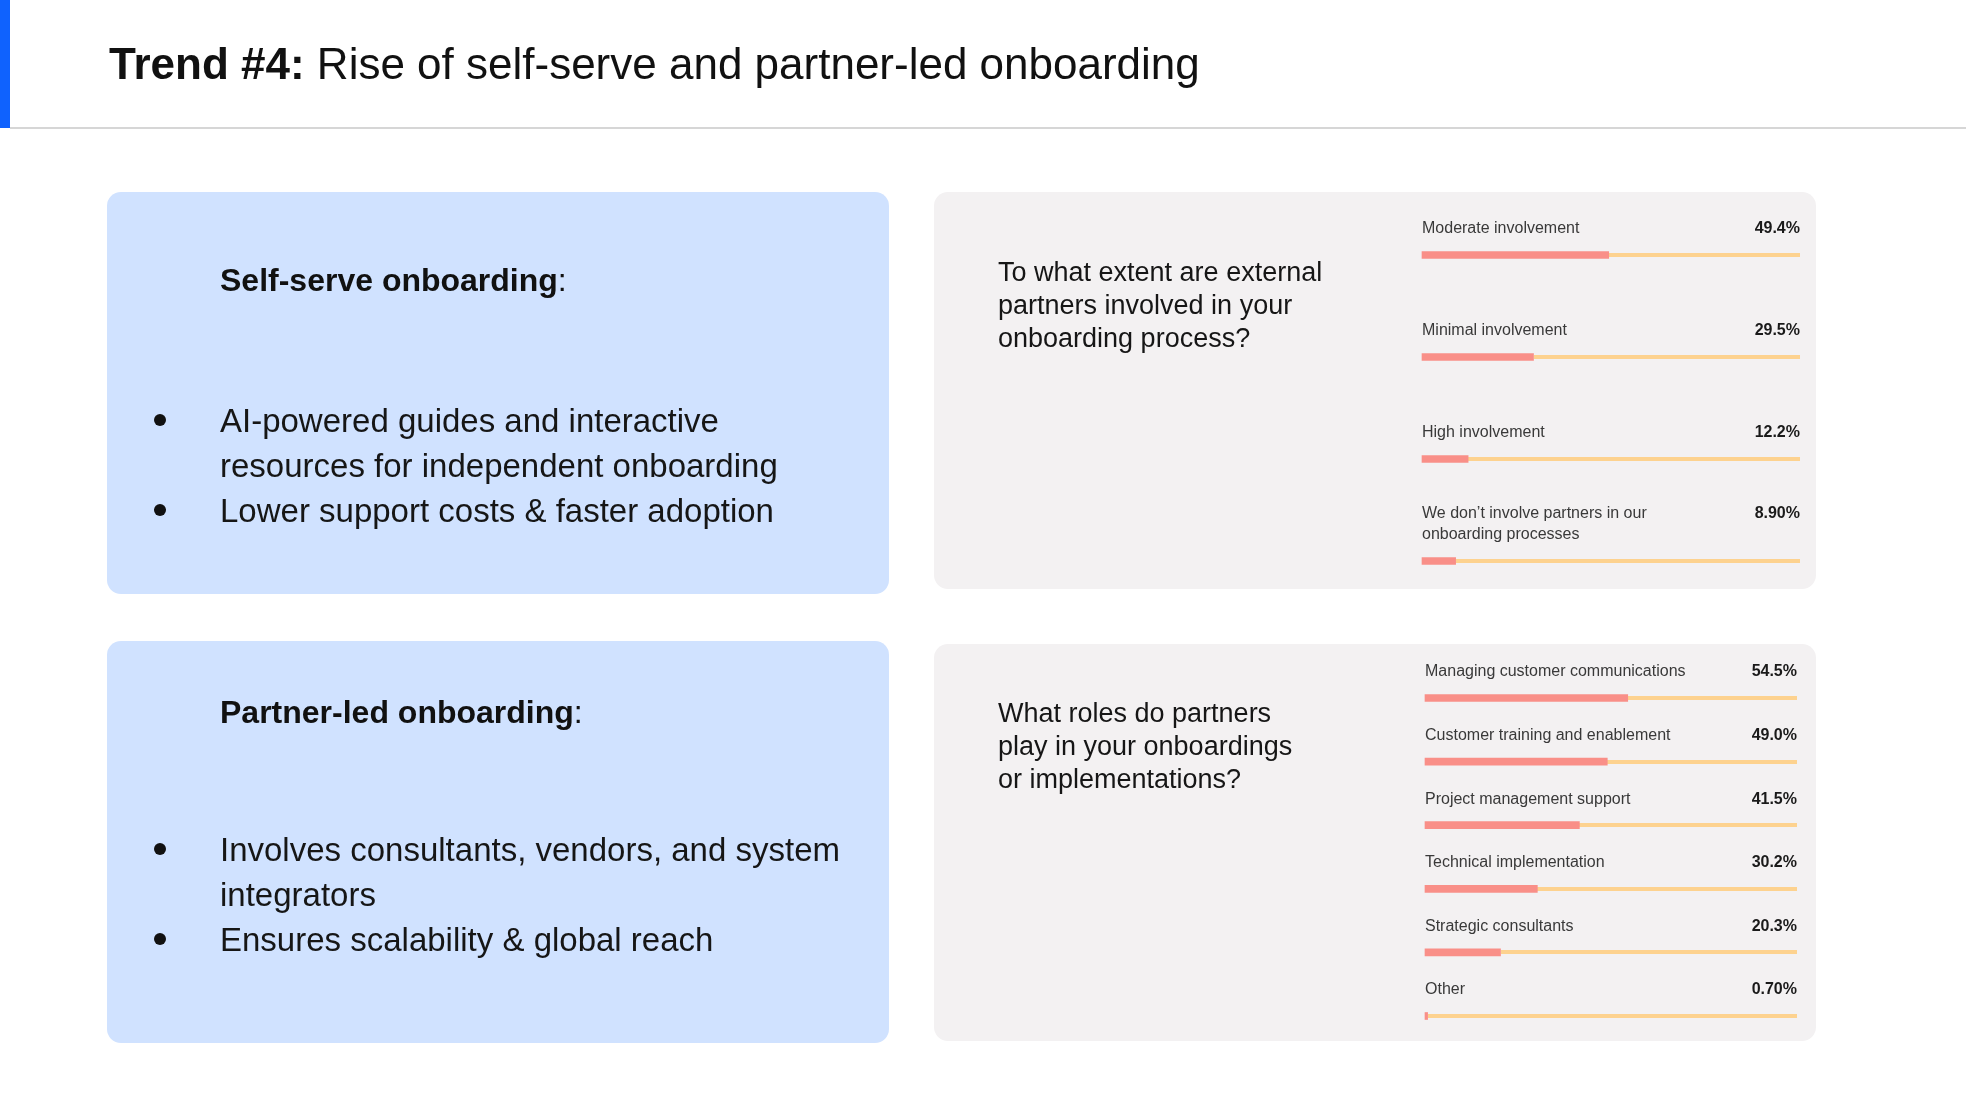 The height and width of the screenshot is (1106, 1966). Describe the element at coordinates (1777, 432) in the screenshot. I see `data-label: 12.2%` at that location.